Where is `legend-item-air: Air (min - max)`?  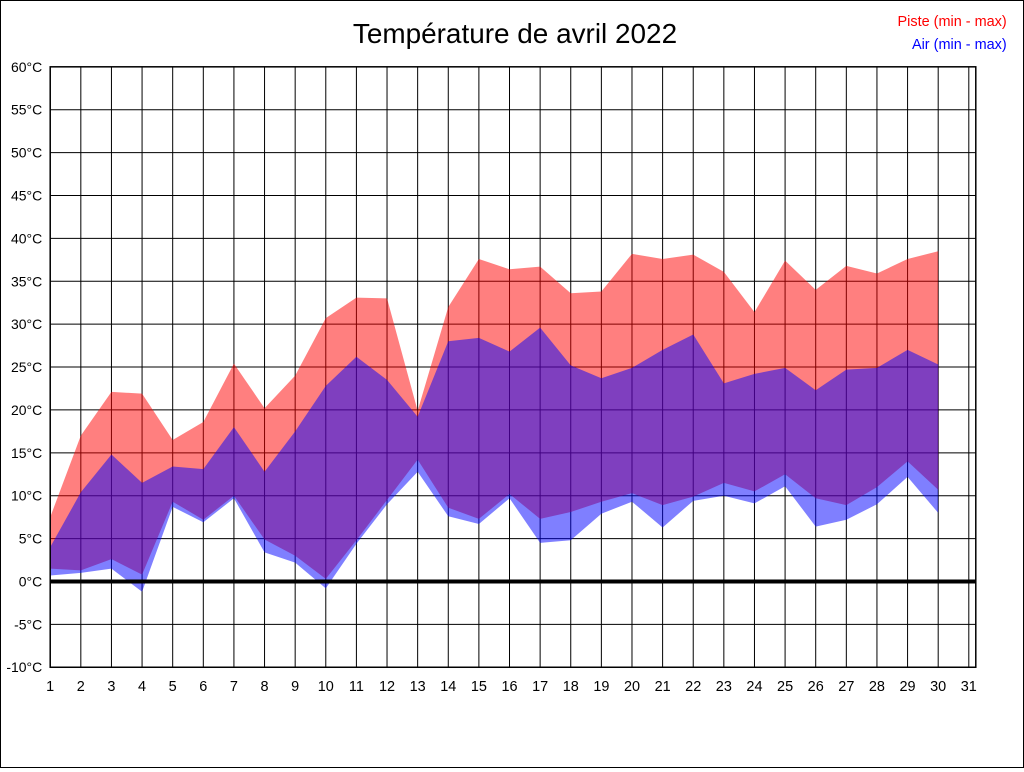 legend-item-air: Air (min - max) is located at coordinates (959, 45).